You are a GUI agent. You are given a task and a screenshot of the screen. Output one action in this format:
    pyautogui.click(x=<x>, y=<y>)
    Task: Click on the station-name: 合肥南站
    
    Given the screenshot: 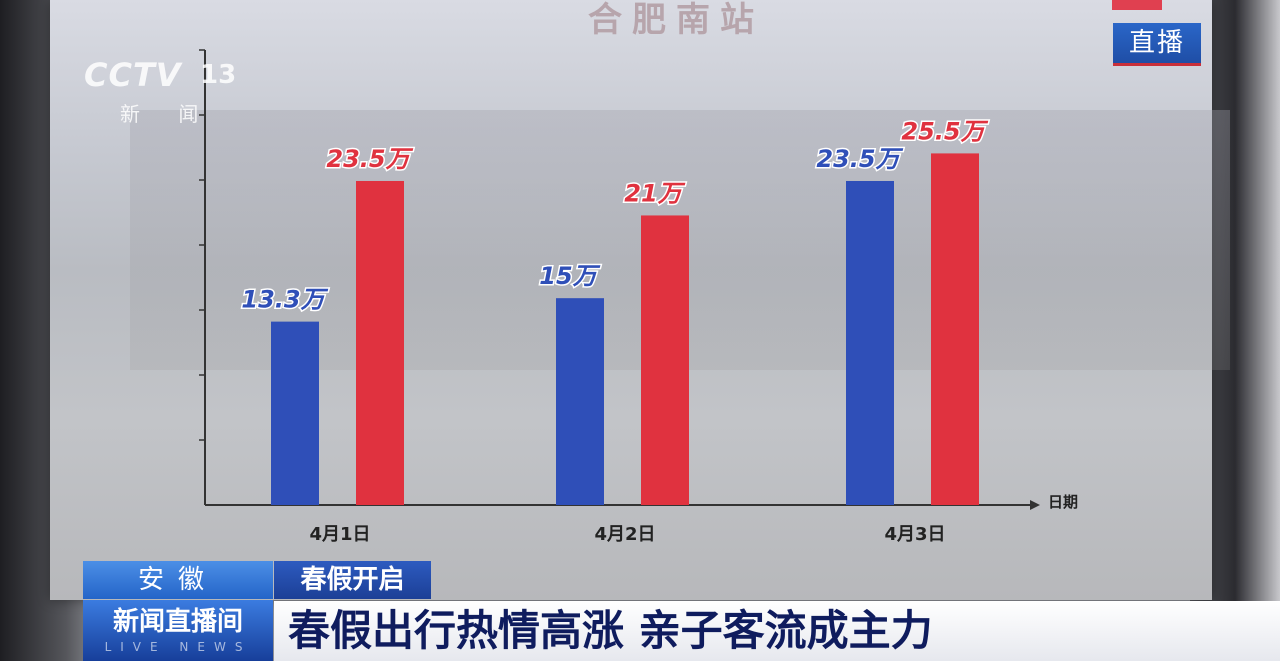 What is the action you would take?
    pyautogui.click(x=676, y=20)
    